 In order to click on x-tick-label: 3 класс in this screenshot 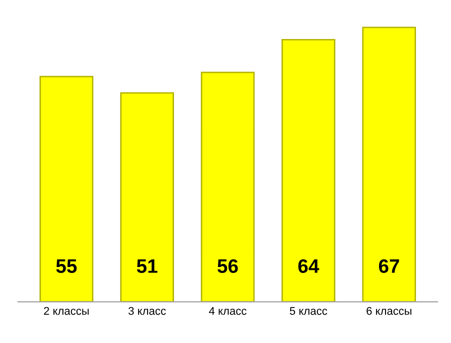, I will do `click(147, 310)`.